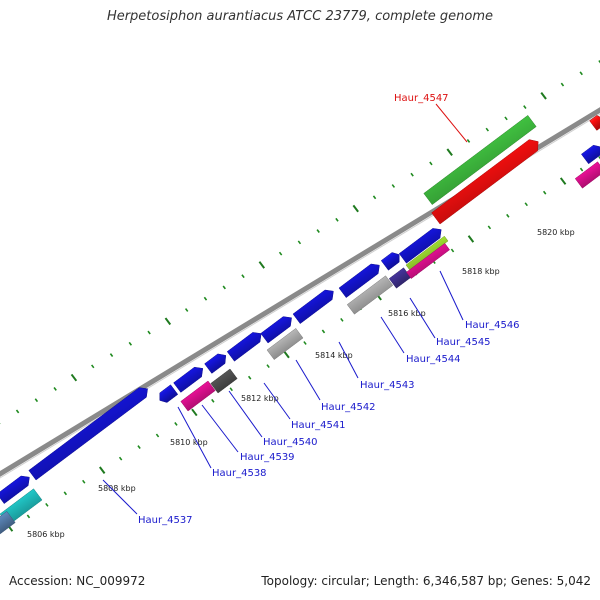 The image size is (600, 600). Describe the element at coordinates (165, 520) in the screenshot. I see `gene-label-haur-4537: Haur_4537` at that location.